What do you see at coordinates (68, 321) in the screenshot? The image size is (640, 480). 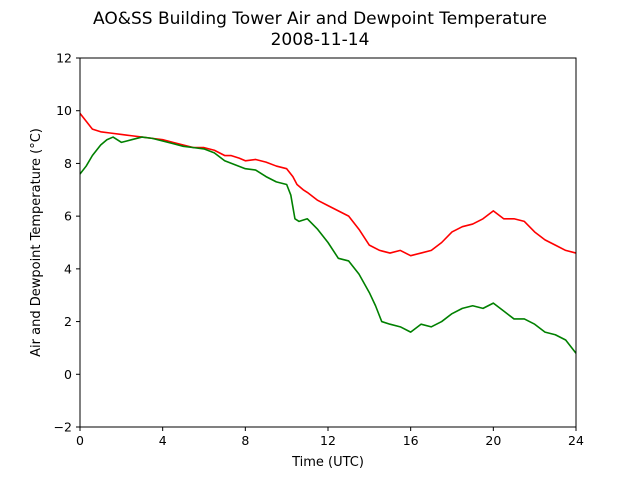 I see `y-tick-label: 2` at bounding box center [68, 321].